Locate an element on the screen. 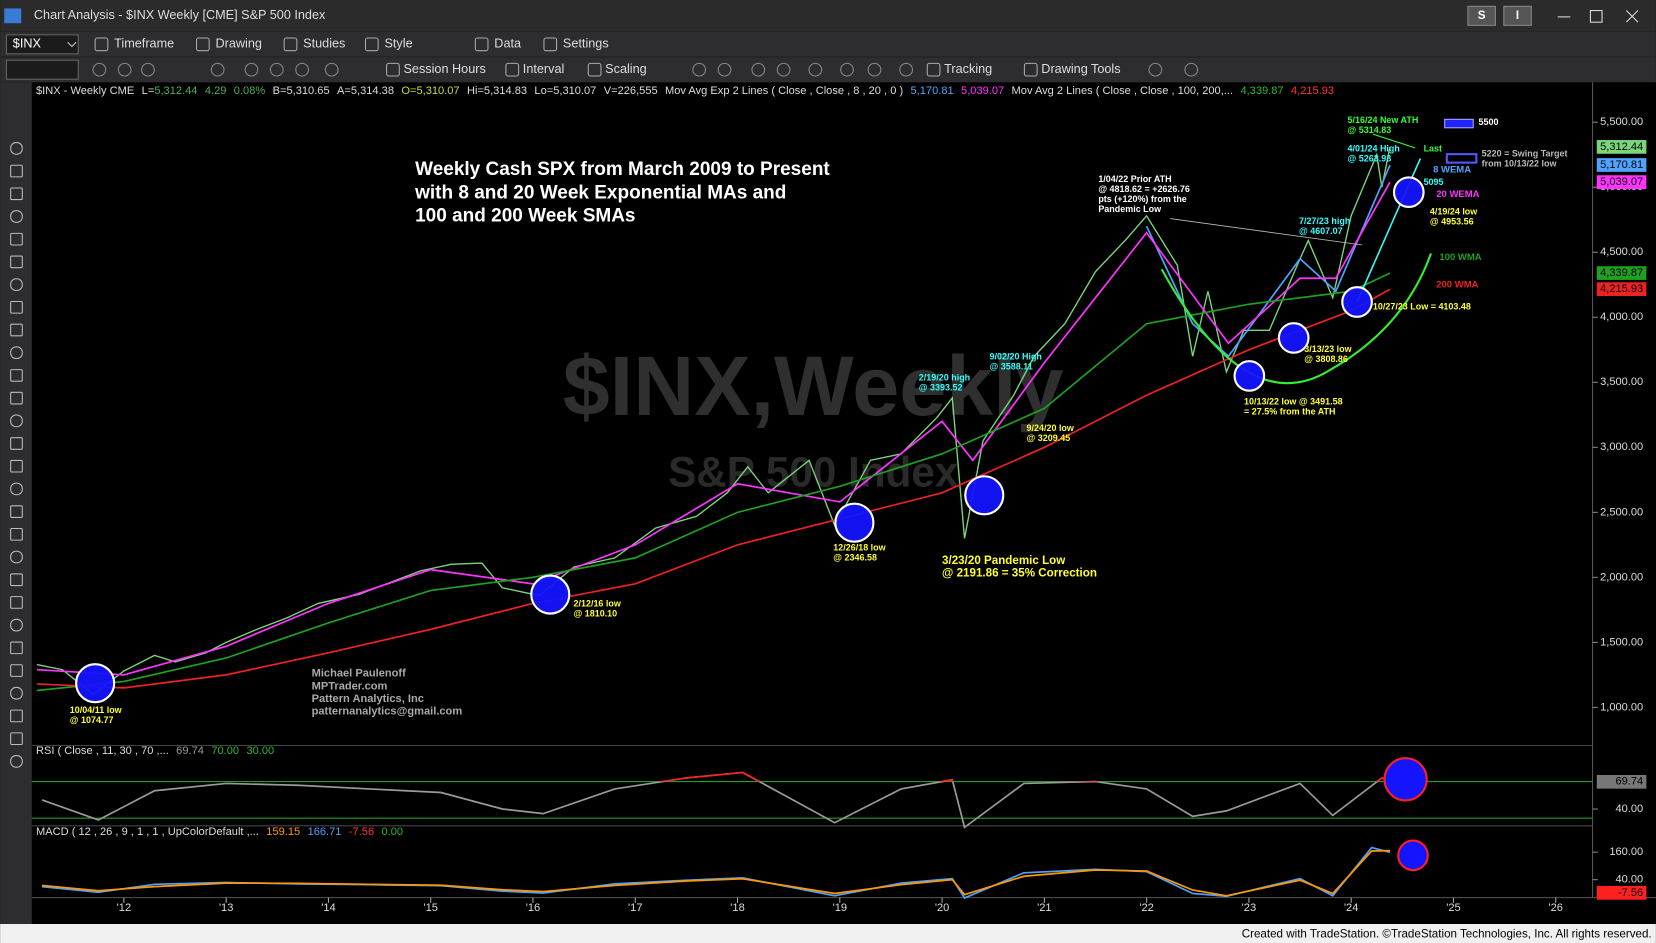 The height and width of the screenshot is (943, 1656). y-tick-label: 40.00 is located at coordinates (1629, 880).